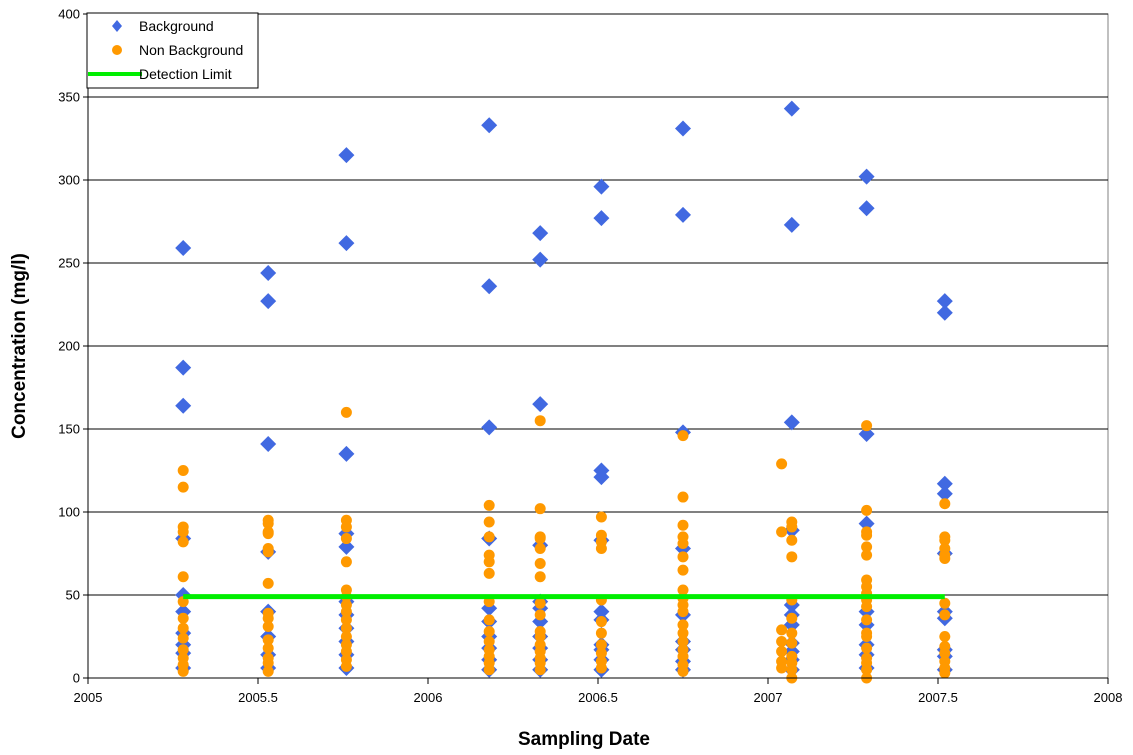  What do you see at coordinates (117, 50) in the screenshot?
I see `legend-marker-non-background` at bounding box center [117, 50].